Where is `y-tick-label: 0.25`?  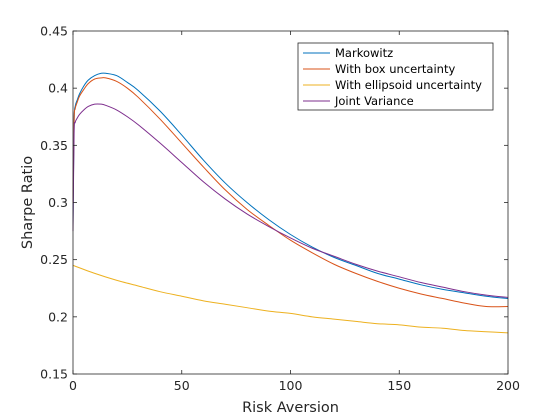 y-tick-label: 0.25 is located at coordinates (54, 259).